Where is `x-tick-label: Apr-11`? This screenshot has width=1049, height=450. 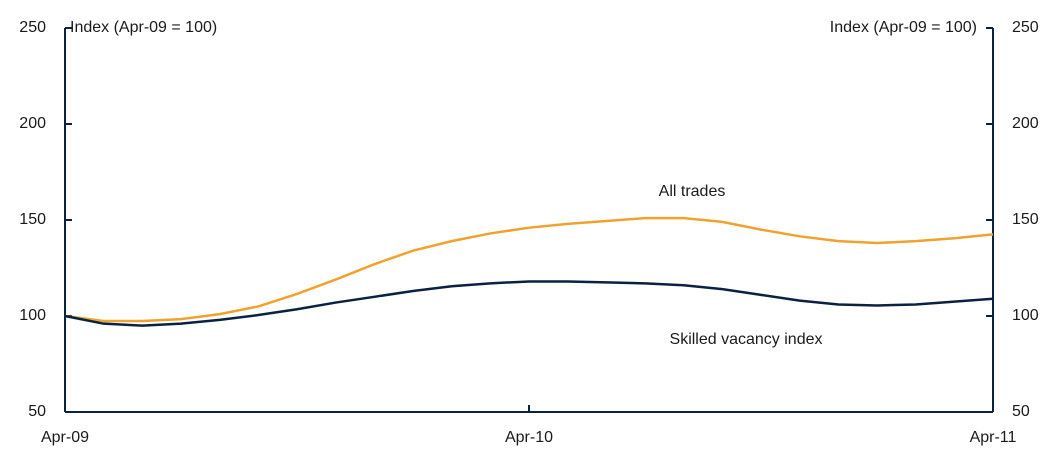
x-tick-label: Apr-11 is located at coordinates (993, 437).